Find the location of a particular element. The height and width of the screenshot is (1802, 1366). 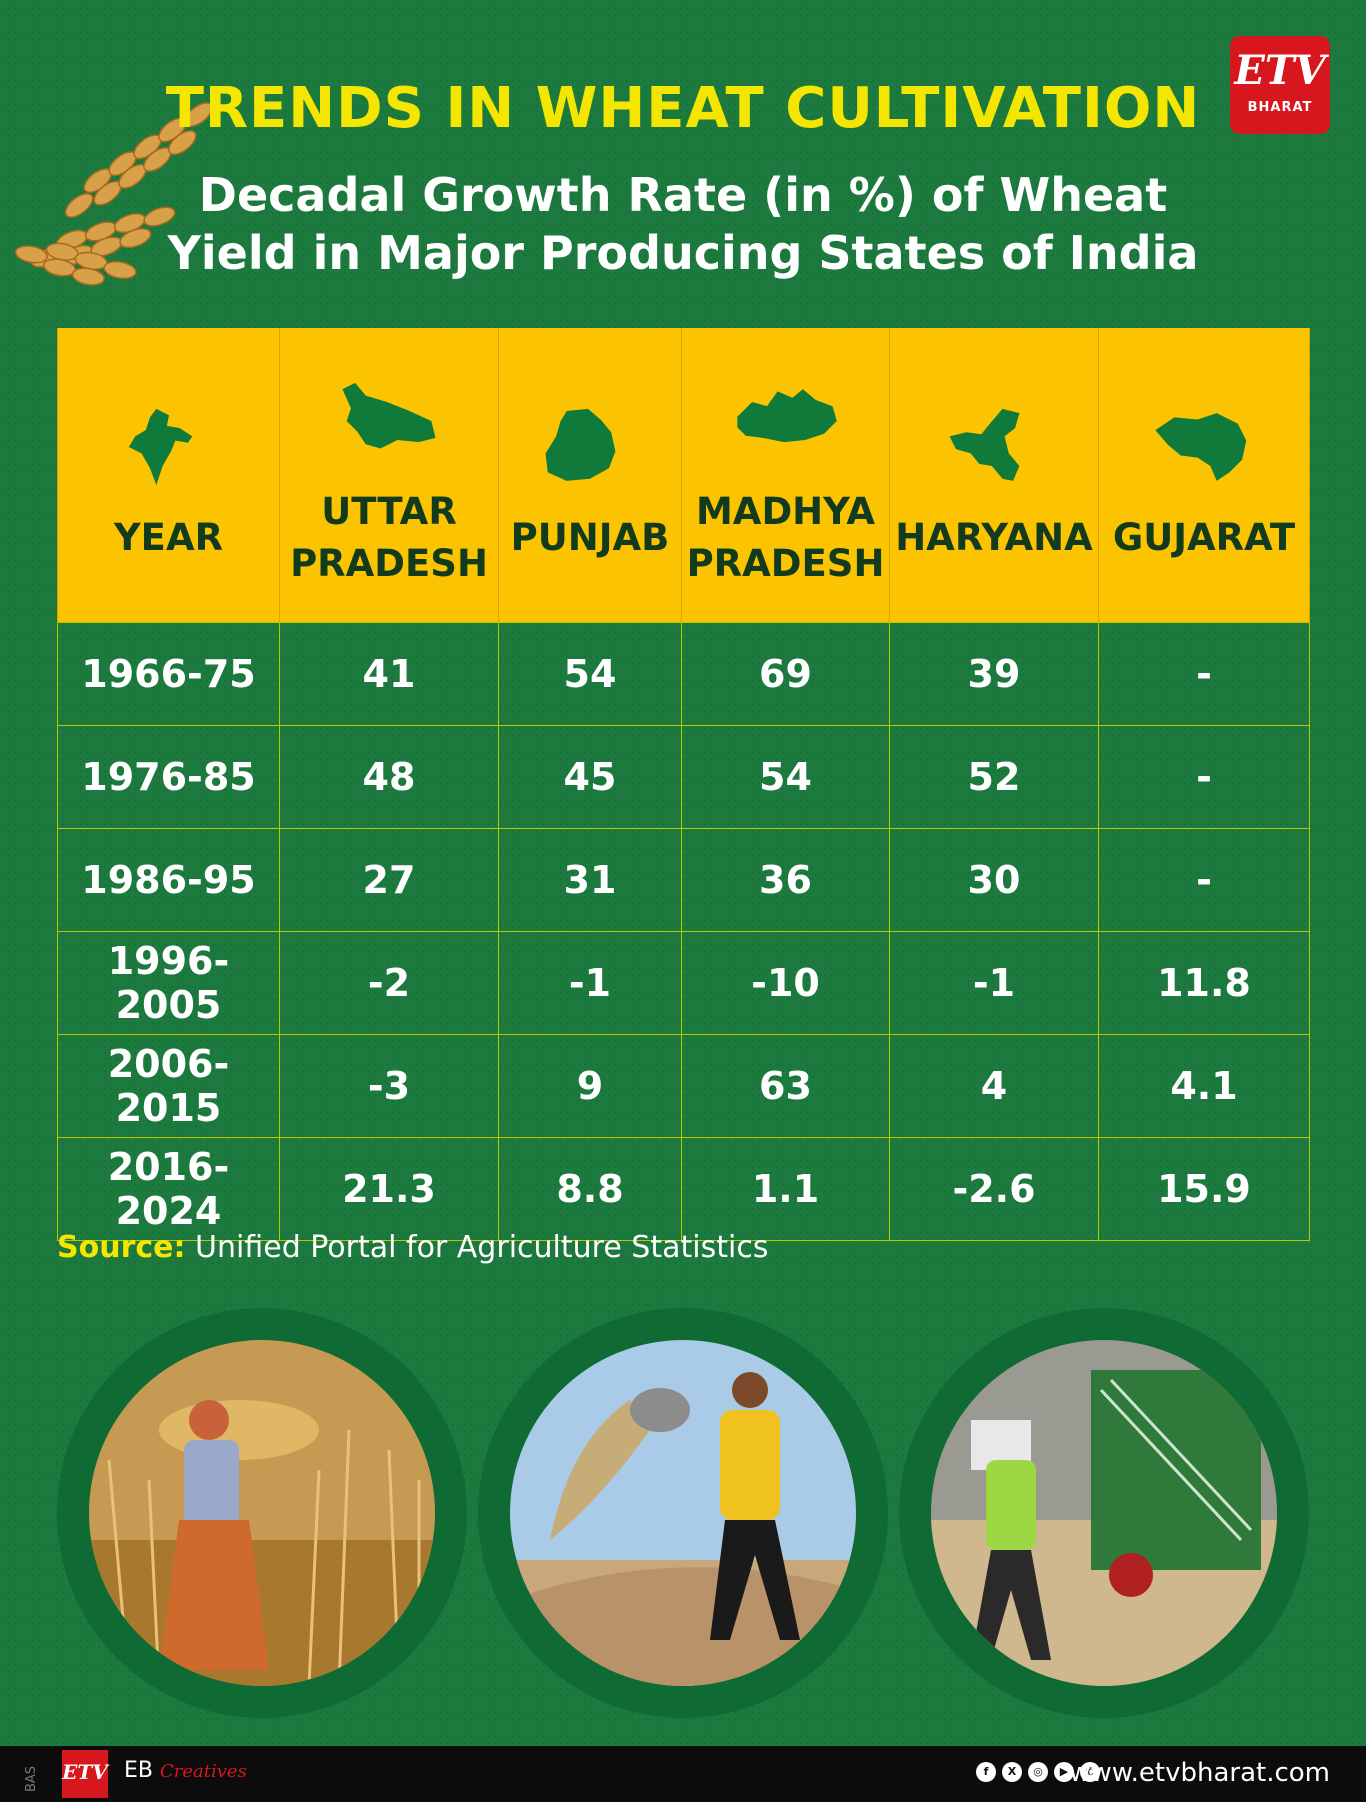

value-cell: 45 is located at coordinates (590, 777).